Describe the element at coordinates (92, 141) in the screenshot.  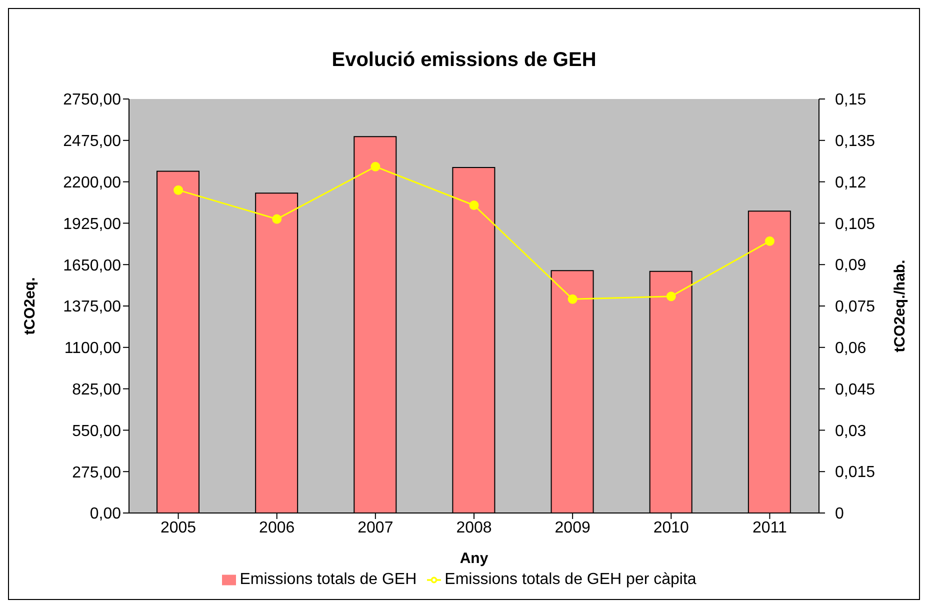
I see `y-tick-label: 2475,00` at that location.